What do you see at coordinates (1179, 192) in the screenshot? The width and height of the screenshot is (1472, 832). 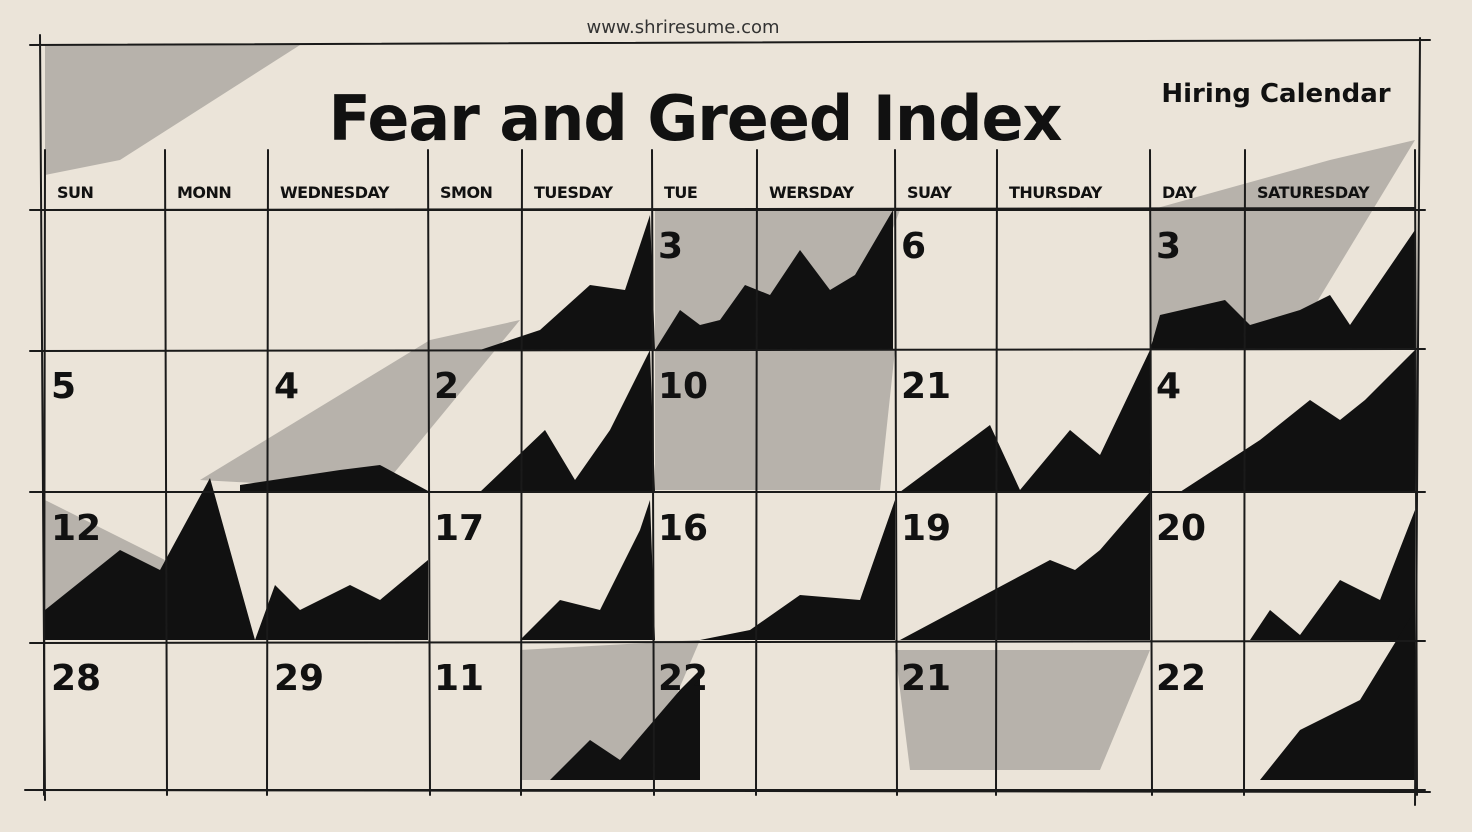 I see `day-header: DAY` at bounding box center [1179, 192].